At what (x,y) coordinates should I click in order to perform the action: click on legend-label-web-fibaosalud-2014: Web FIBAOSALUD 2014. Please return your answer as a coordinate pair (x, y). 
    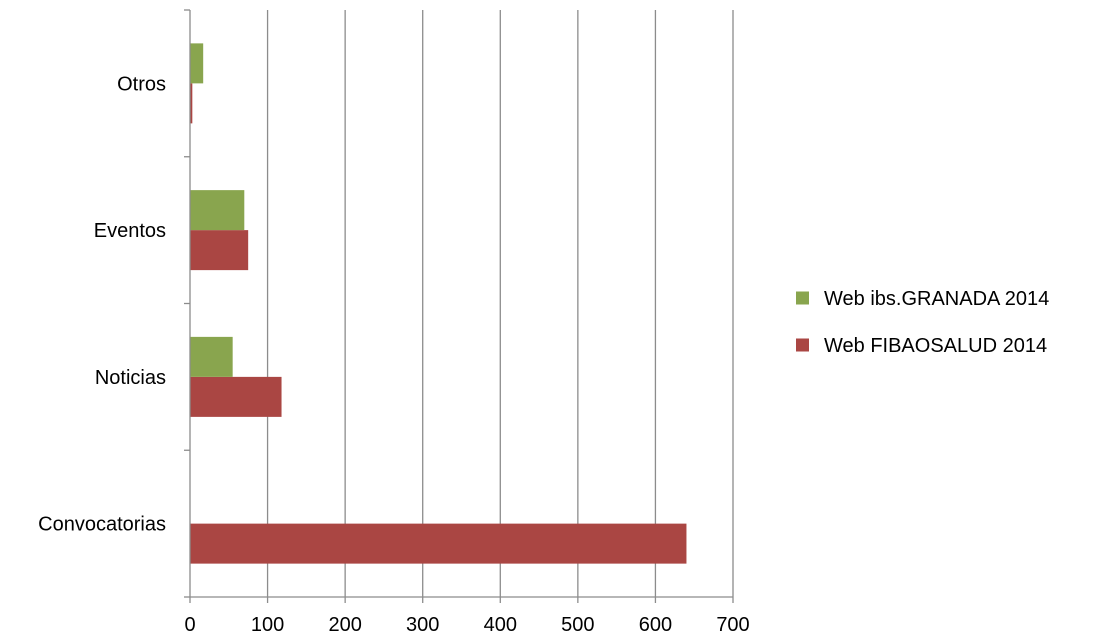
    Looking at the image, I should click on (935, 346).